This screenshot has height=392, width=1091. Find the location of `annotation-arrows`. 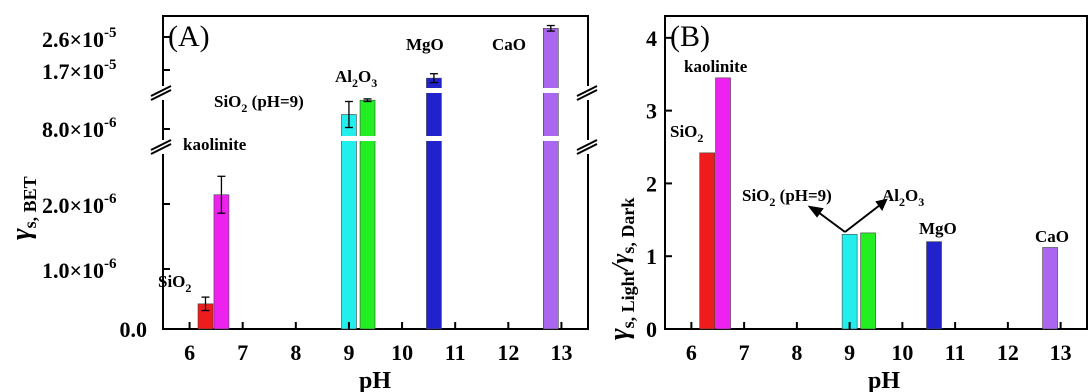

annotation-arrows is located at coordinates (847, 215).